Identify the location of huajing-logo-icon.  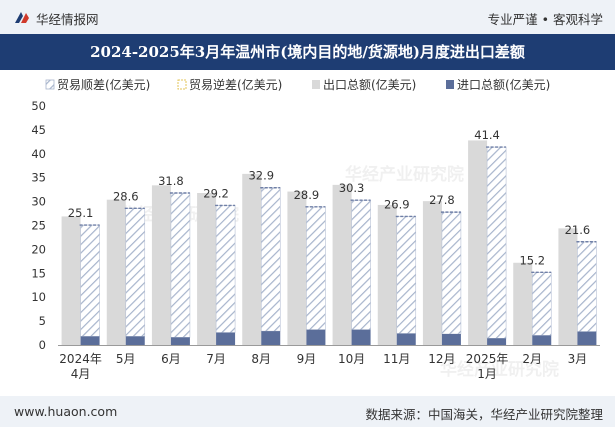
(22, 17).